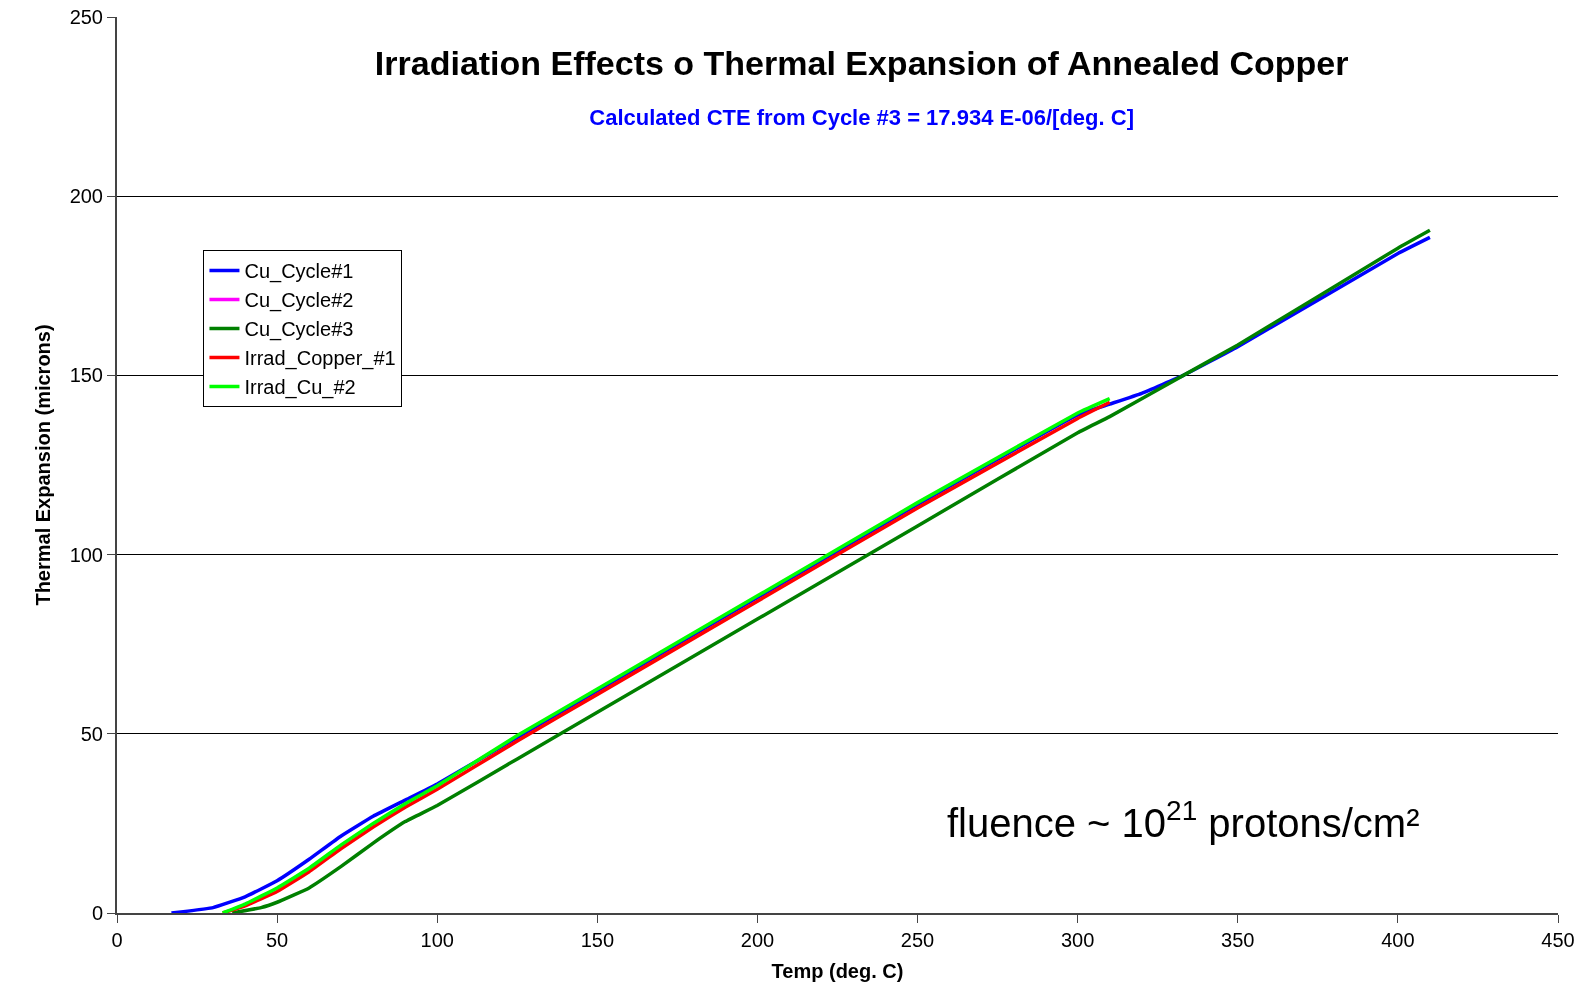 This screenshot has width=1581, height=1004. What do you see at coordinates (597, 940) in the screenshot?
I see `x-tick-label: 150` at bounding box center [597, 940].